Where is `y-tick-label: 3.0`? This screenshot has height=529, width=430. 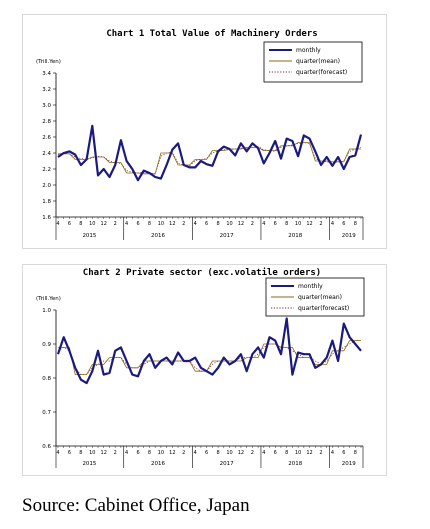
y-tick-label: 3.0 is located at coordinates (46, 106).